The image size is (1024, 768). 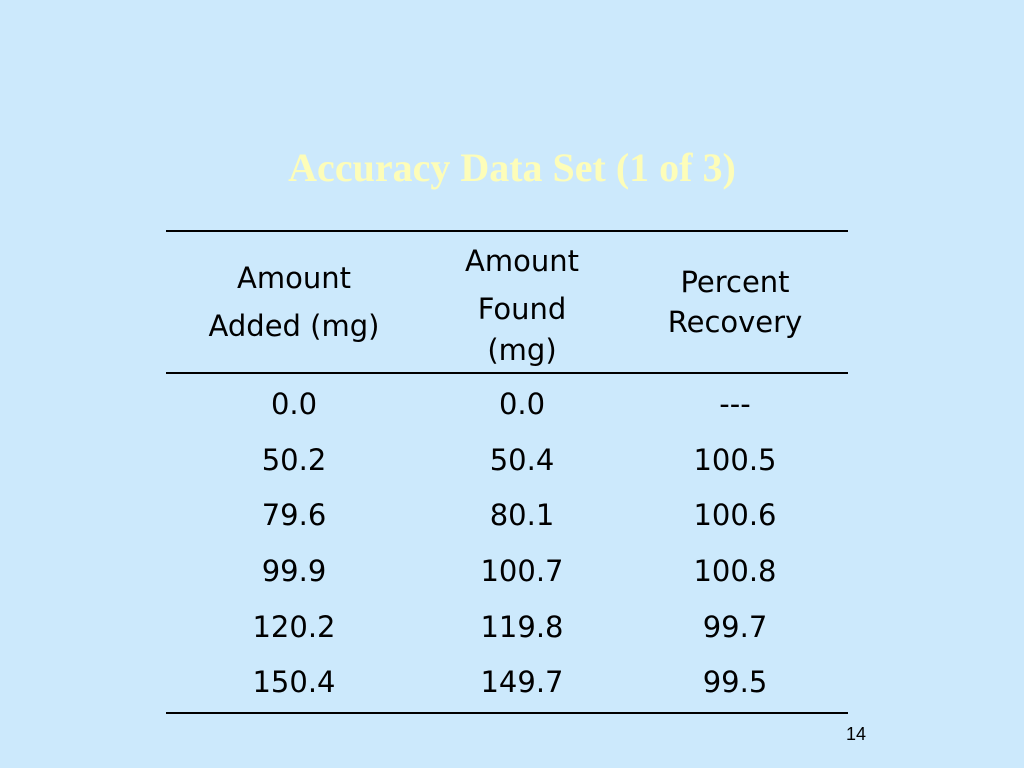 What do you see at coordinates (294, 682) in the screenshot?
I see `cell-amount-added: 150.4` at bounding box center [294, 682].